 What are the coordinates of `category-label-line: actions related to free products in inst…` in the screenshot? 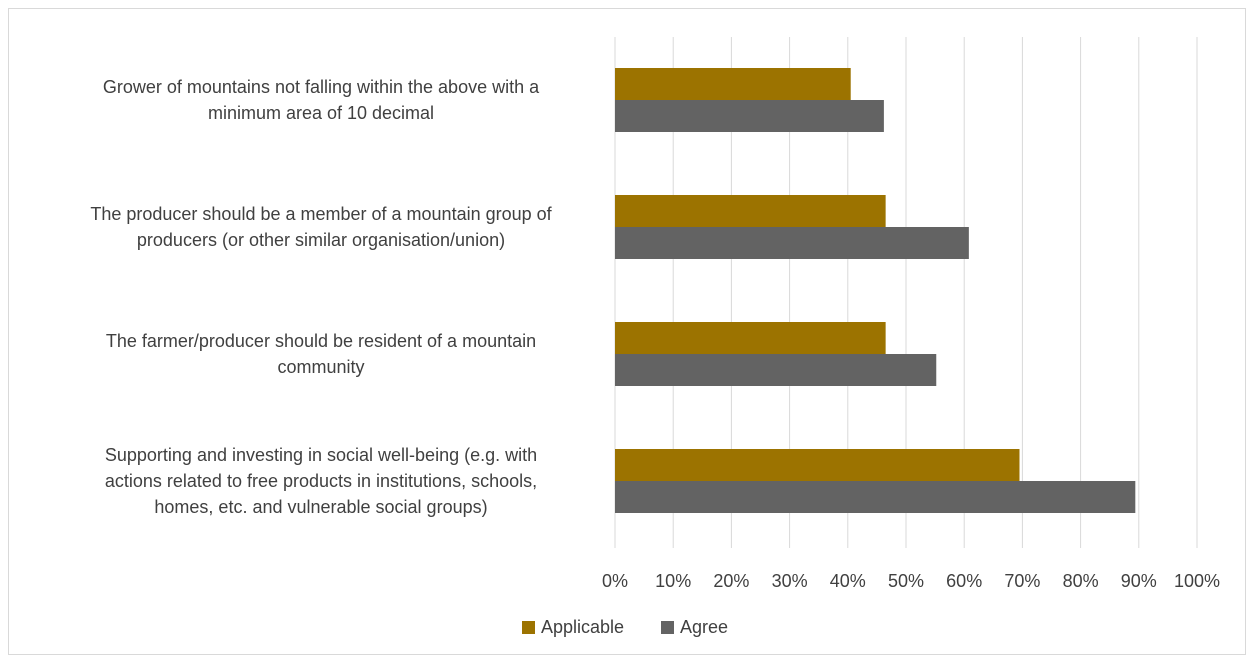 It's located at (321, 481).